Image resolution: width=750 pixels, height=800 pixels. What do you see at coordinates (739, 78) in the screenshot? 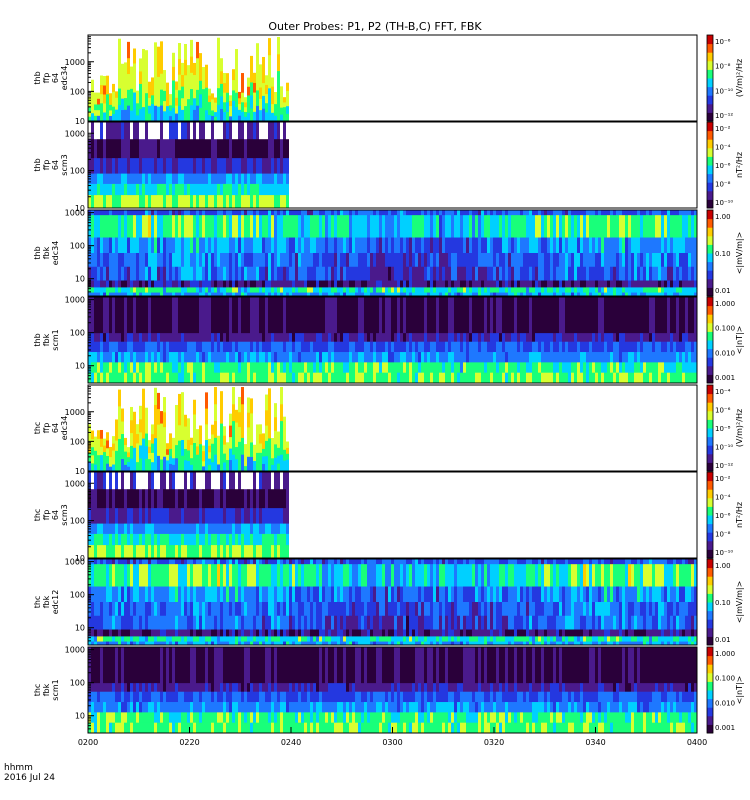
I see `colorbar-label: (V/m)²/Hz` at bounding box center [739, 78].